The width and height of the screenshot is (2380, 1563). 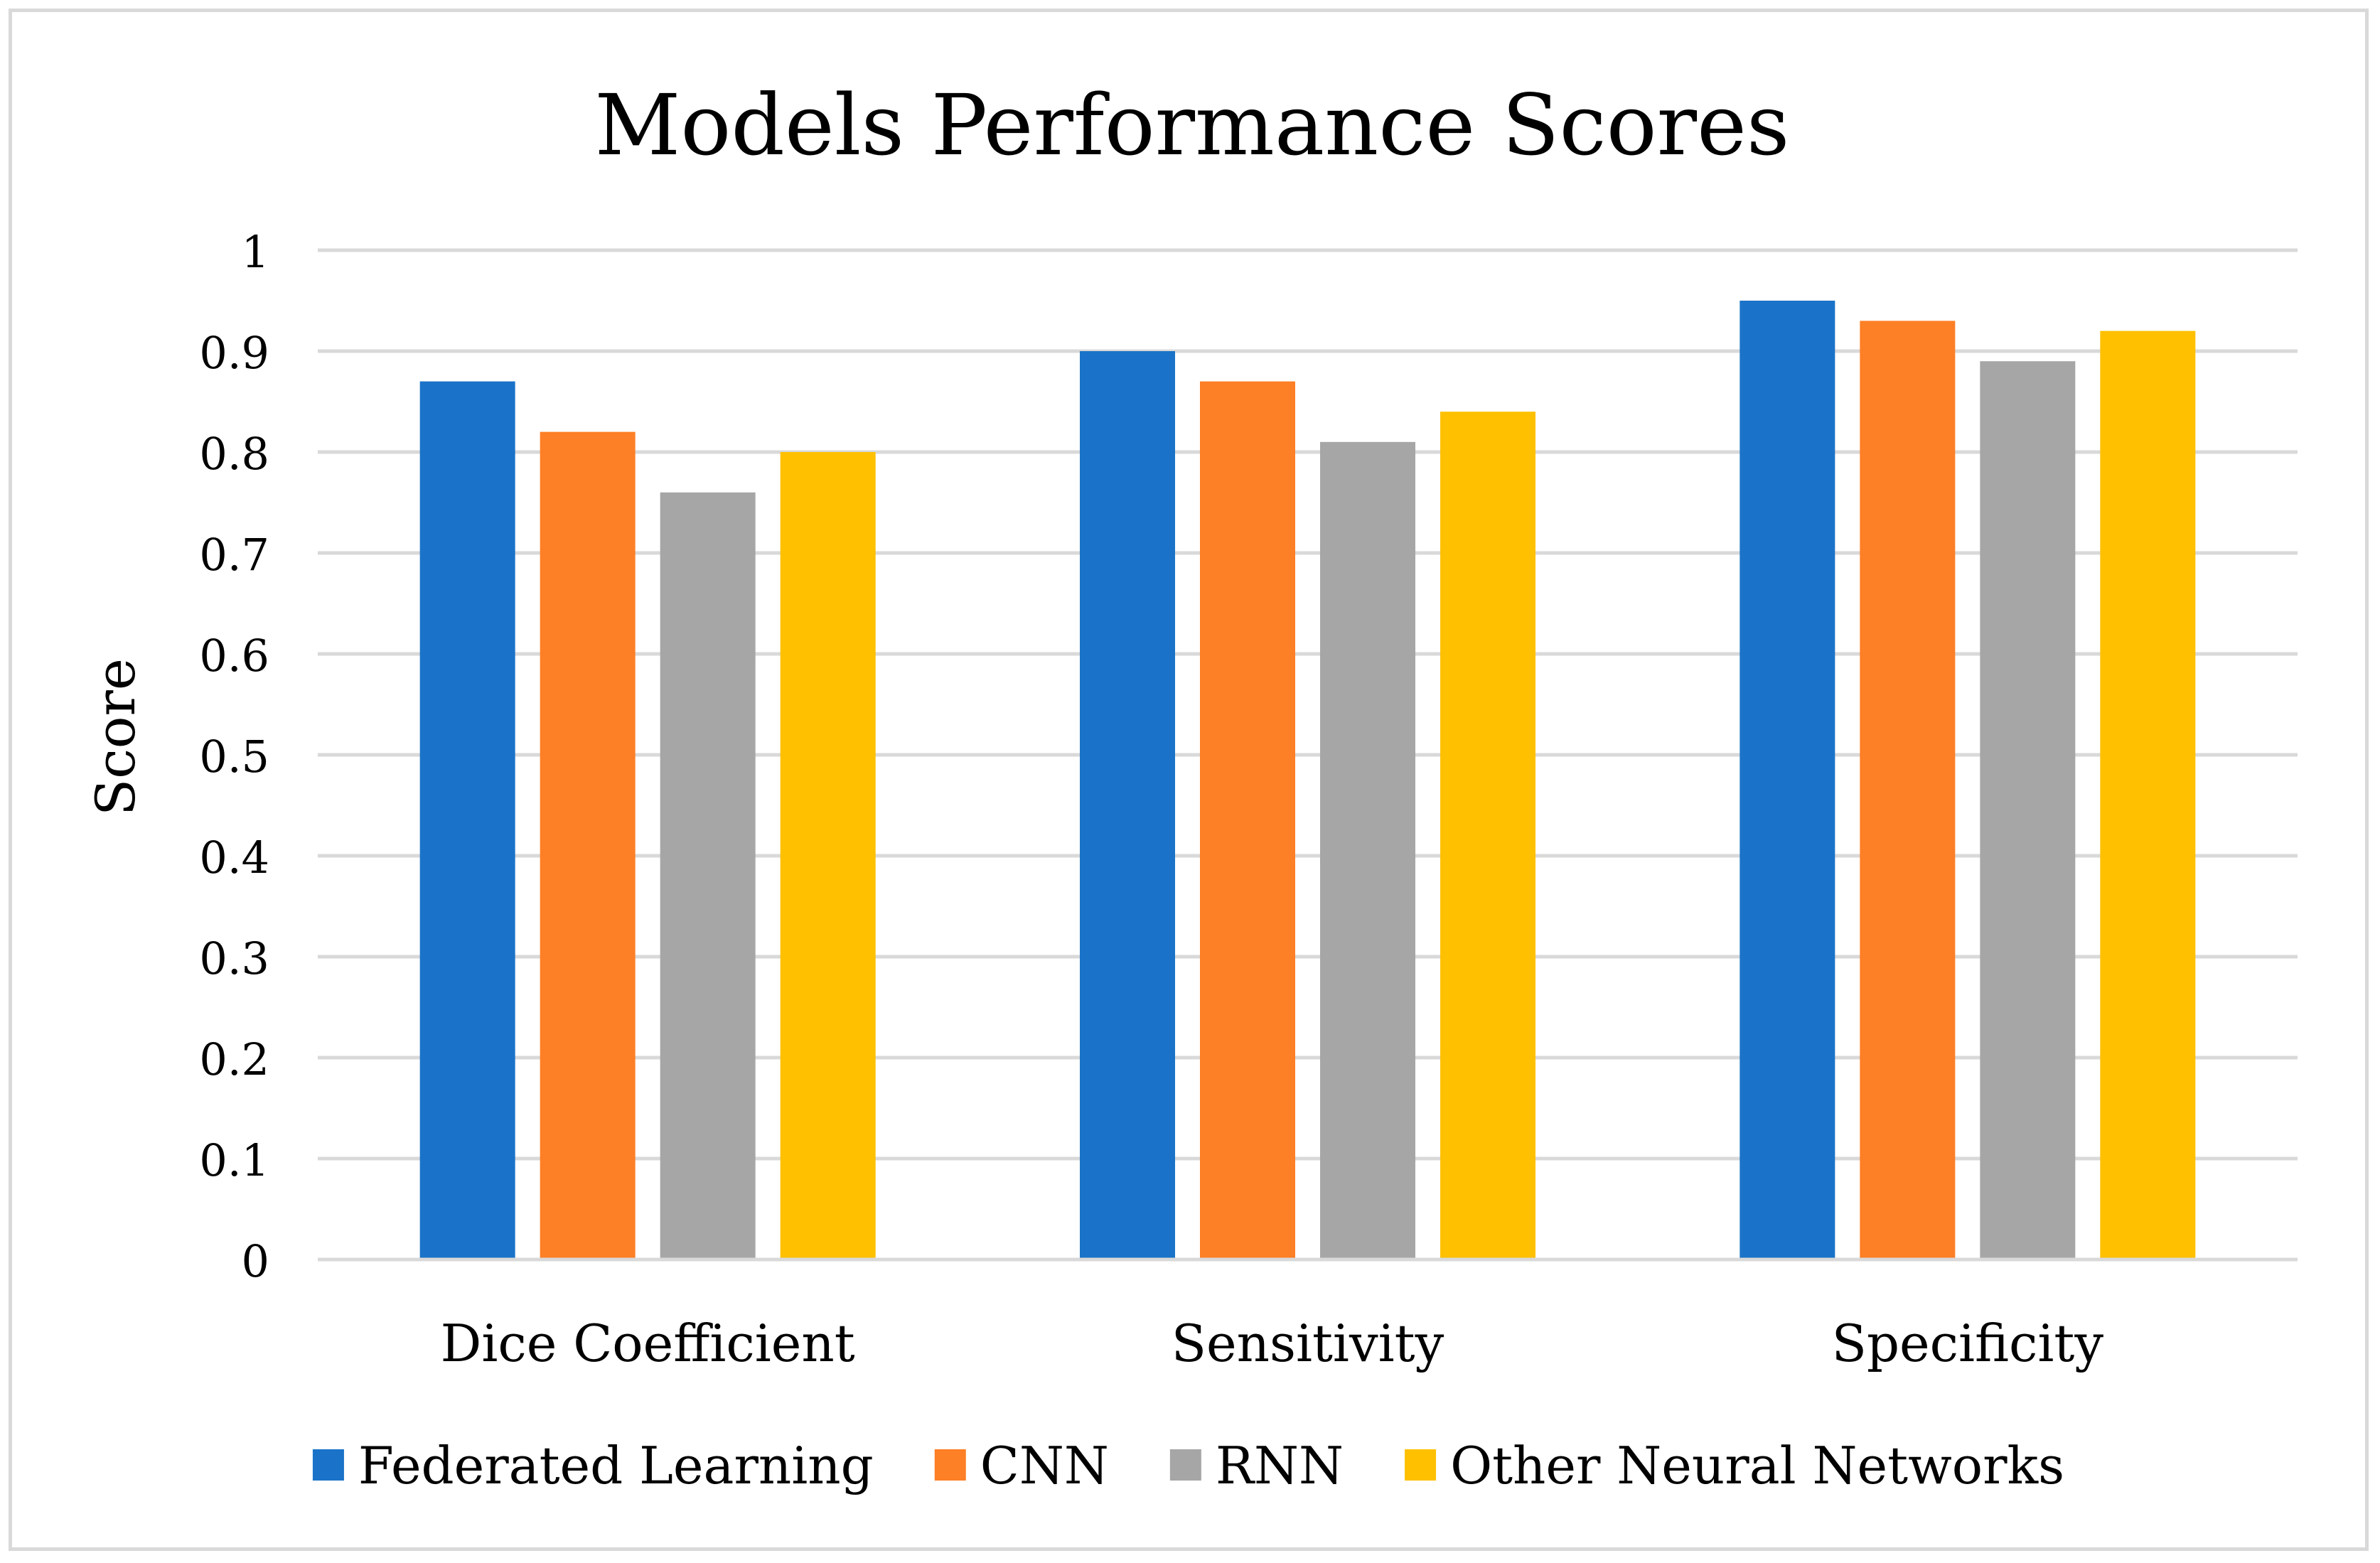 I want to click on x-category-label: Dice Coefficient, so click(x=648, y=1343).